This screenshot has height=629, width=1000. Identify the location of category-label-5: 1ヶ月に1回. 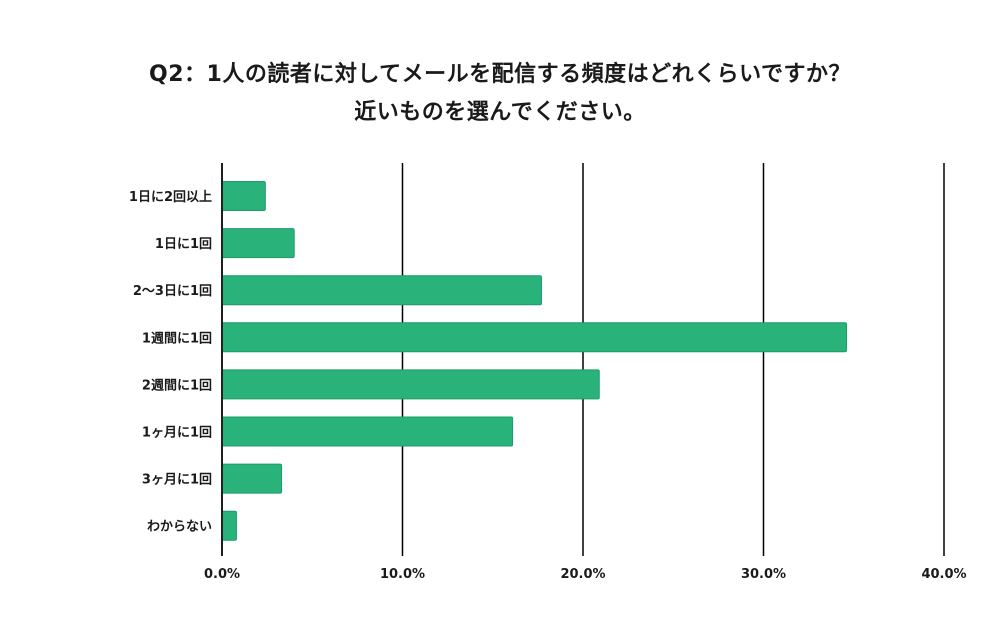
(177, 433).